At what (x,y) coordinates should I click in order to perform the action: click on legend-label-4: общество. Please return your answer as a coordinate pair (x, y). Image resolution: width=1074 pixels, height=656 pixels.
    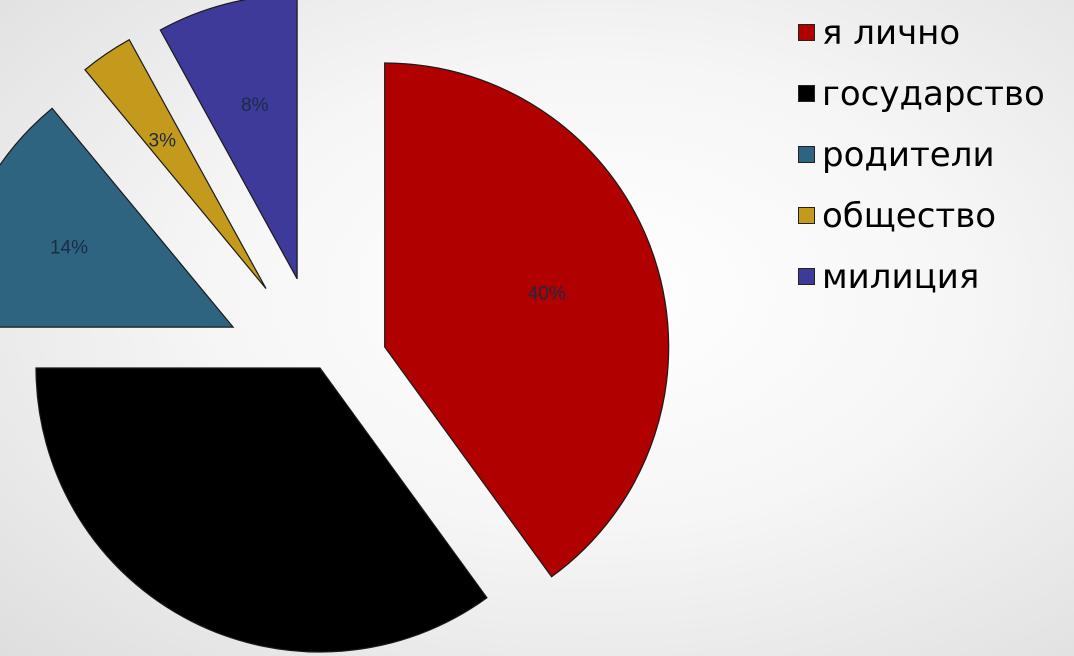
    Looking at the image, I should click on (909, 215).